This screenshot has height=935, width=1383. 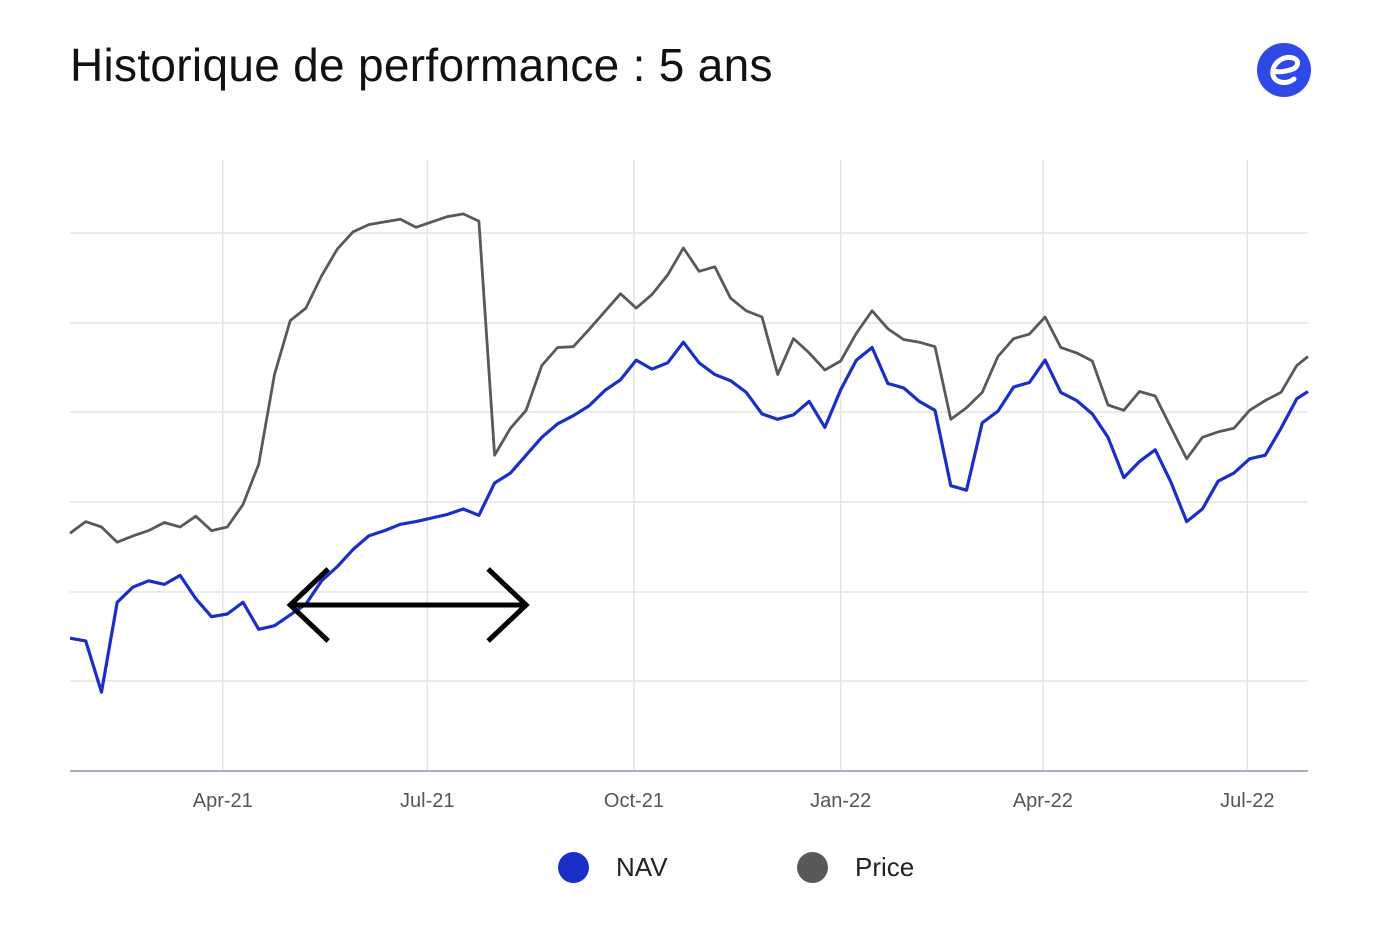 I want to click on x-tick-label: Jul-21, so click(x=427, y=801).